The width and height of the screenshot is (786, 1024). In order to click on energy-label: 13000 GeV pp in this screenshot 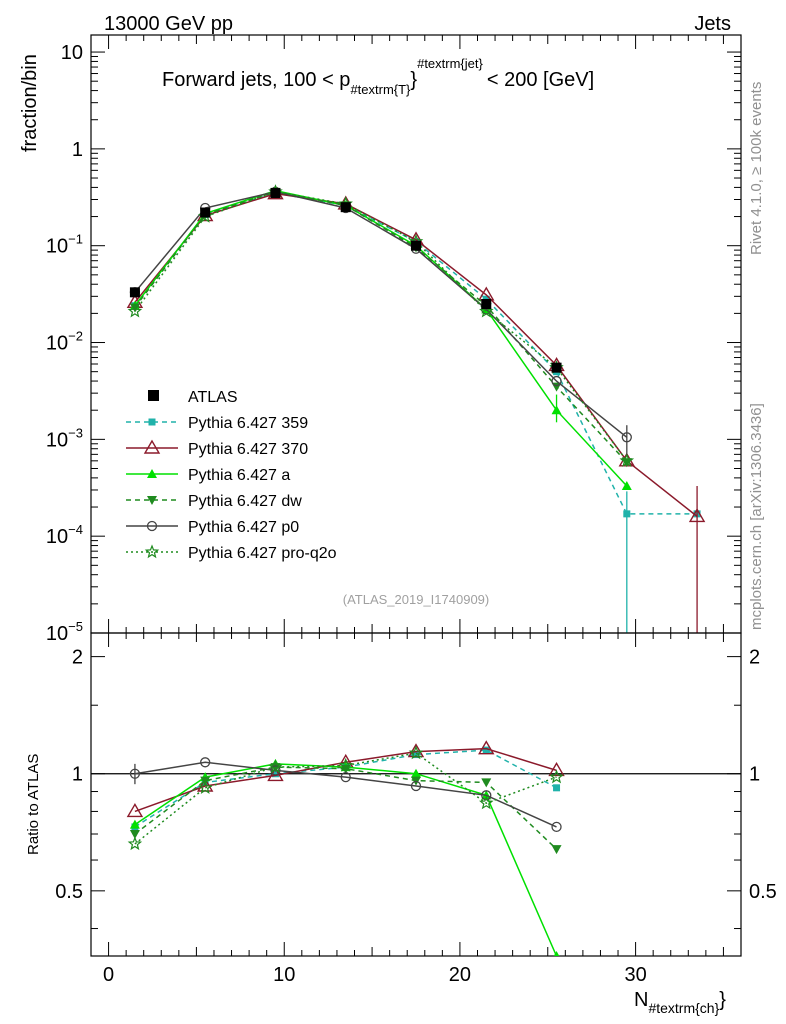, I will do `click(168, 24)`.